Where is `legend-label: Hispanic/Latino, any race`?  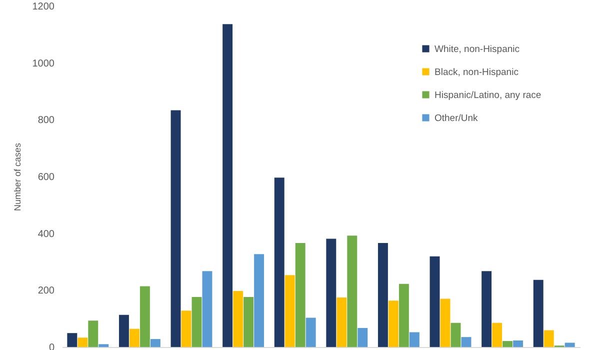 legend-label: Hispanic/Latino, any race is located at coordinates (488, 95).